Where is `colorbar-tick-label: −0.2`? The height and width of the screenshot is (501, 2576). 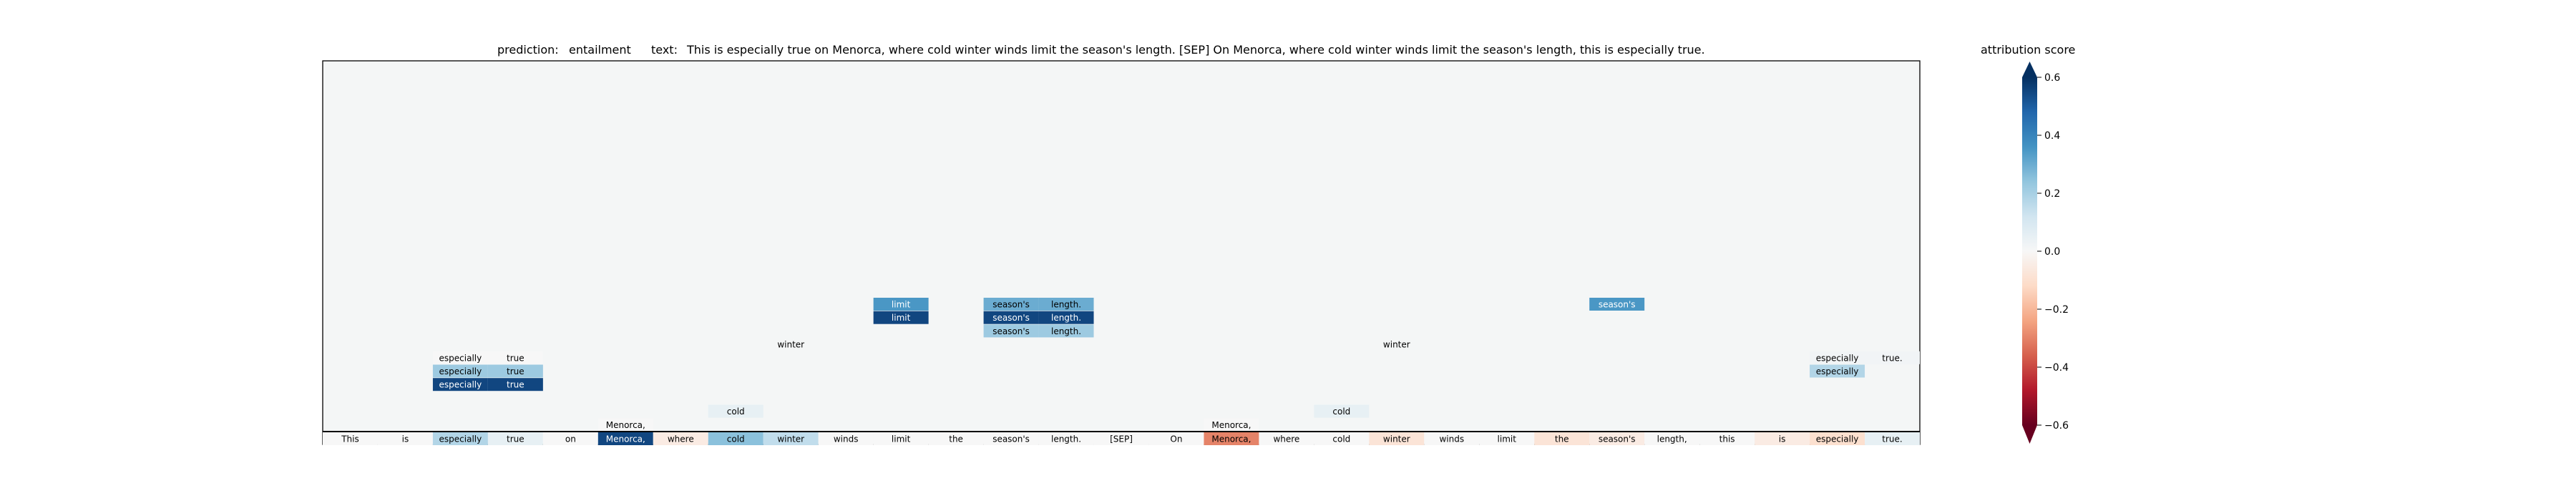 colorbar-tick-label: −0.2 is located at coordinates (2056, 310).